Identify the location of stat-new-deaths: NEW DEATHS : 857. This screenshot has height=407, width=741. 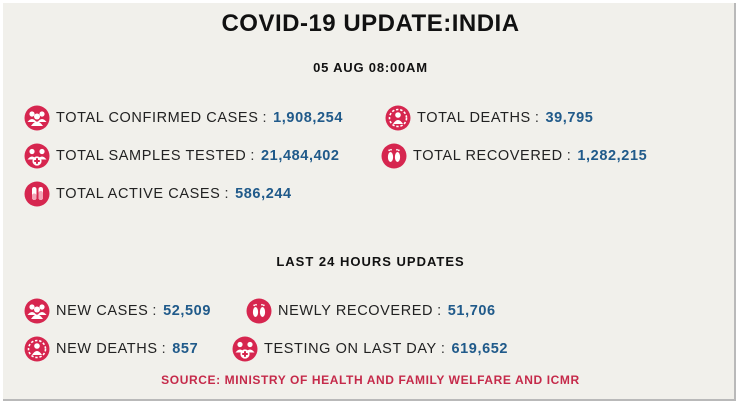
(111, 349).